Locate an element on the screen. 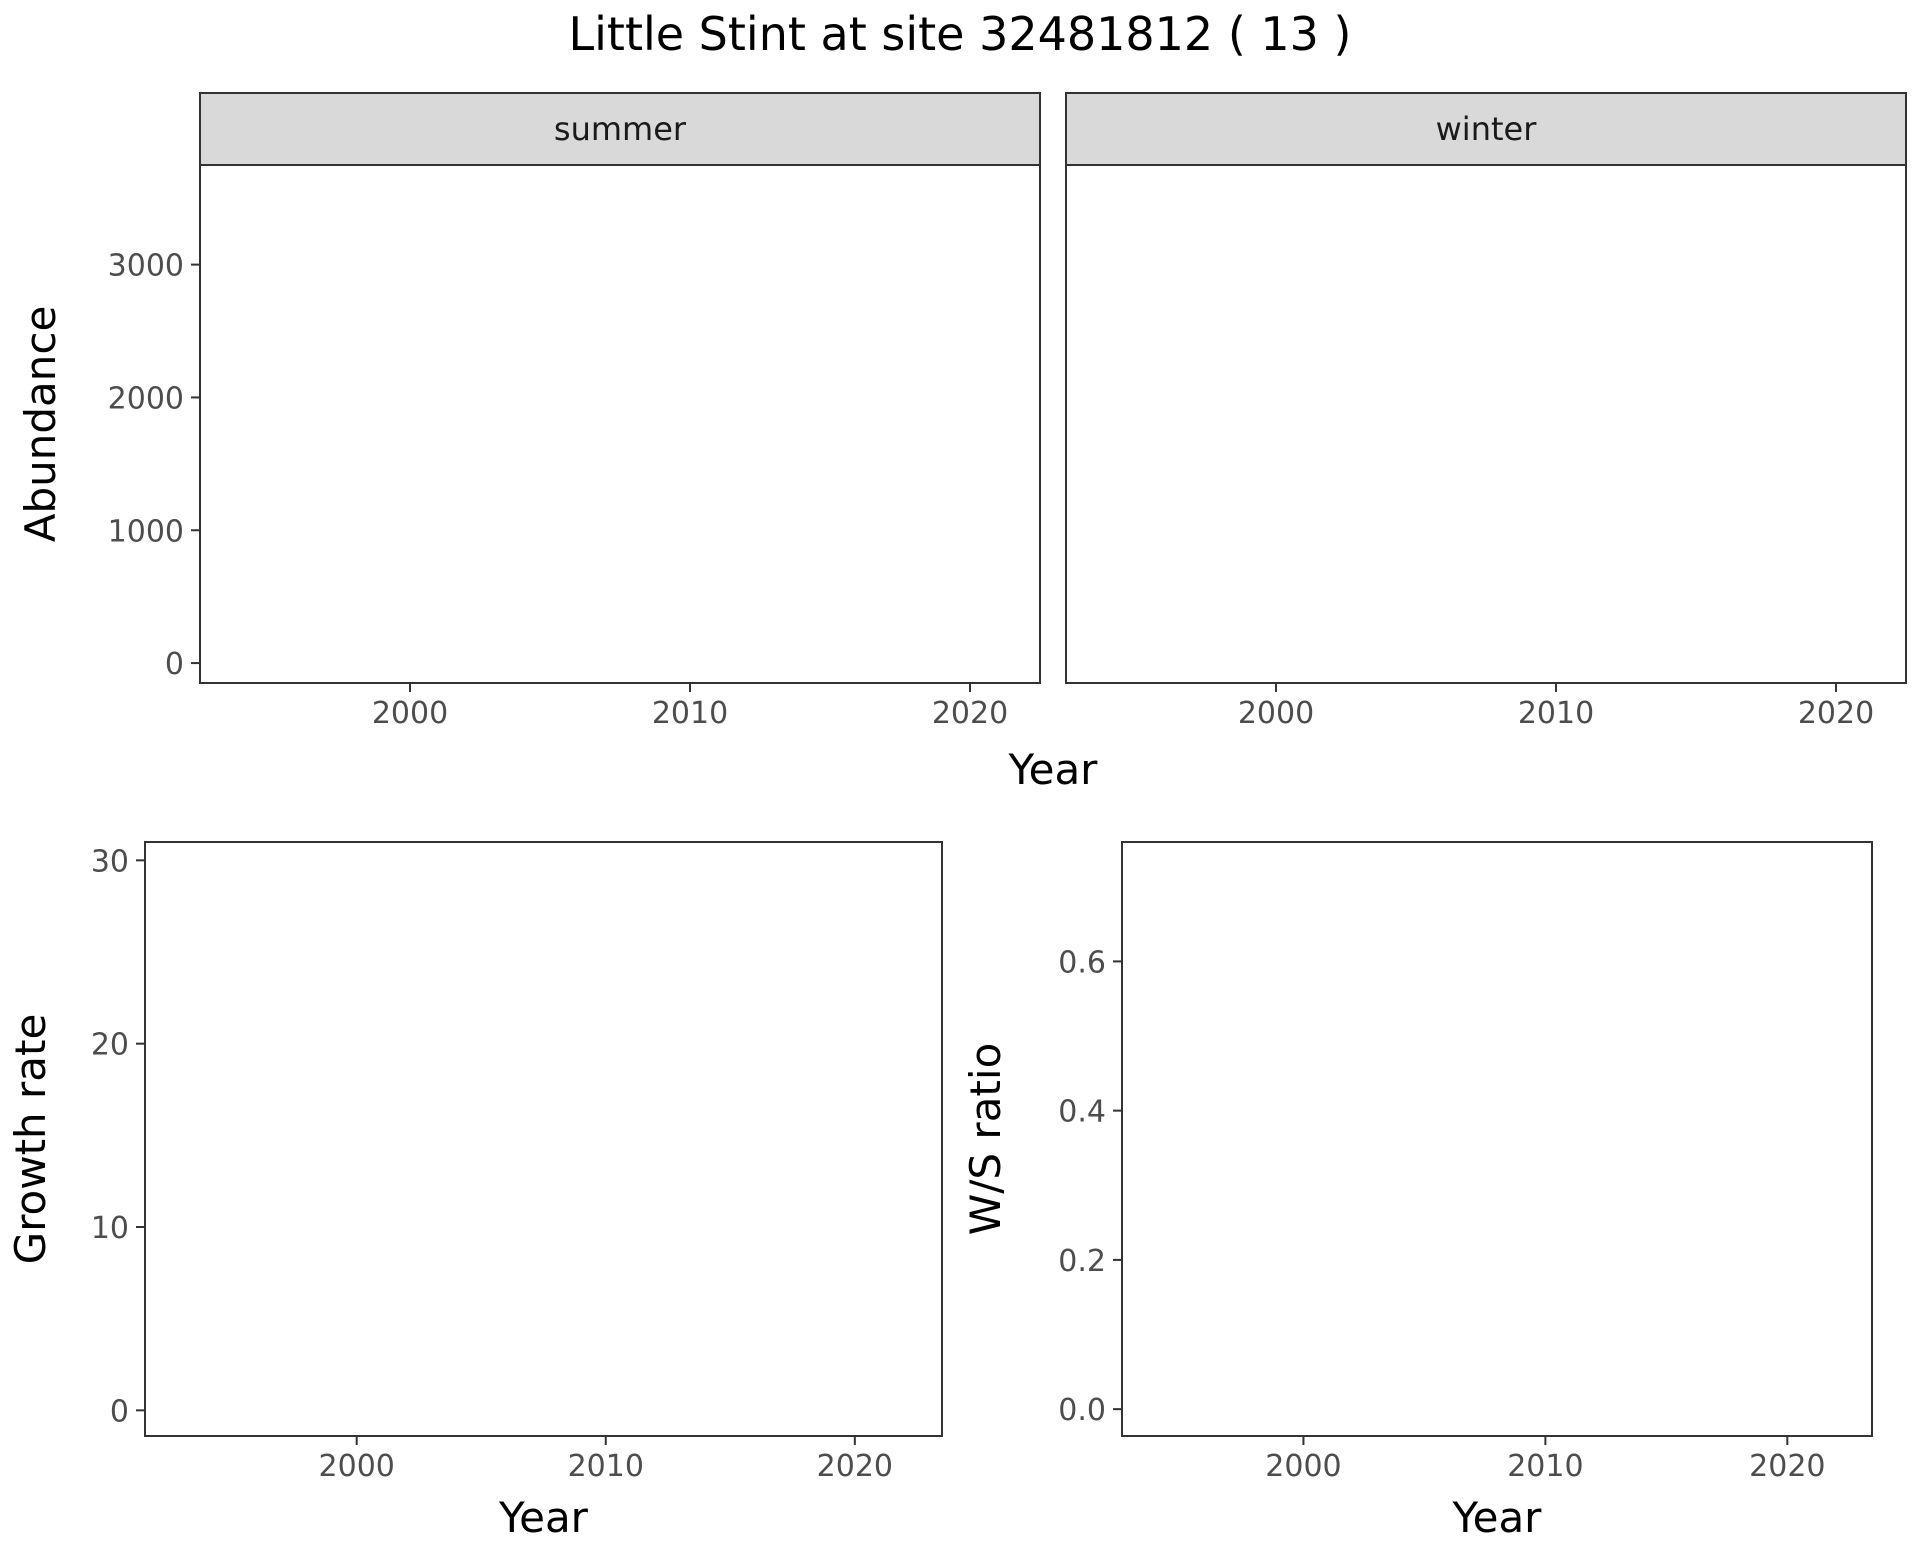 The image size is (1920, 1560). facet-label: summer is located at coordinates (620, 129).